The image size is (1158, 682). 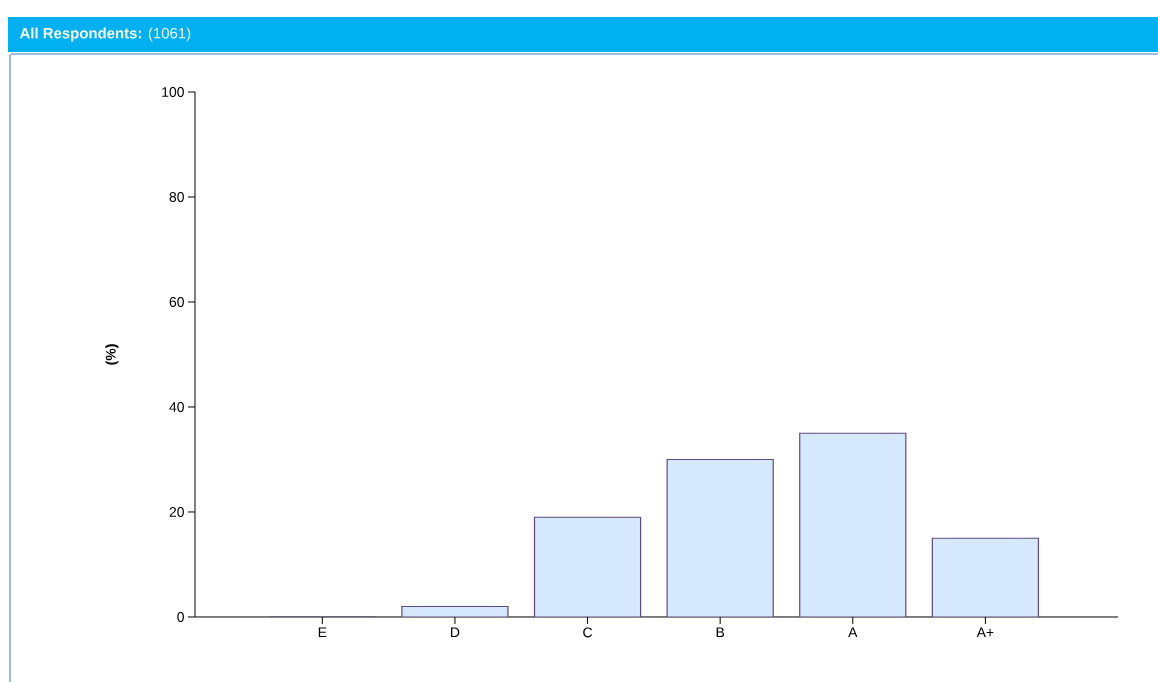 What do you see at coordinates (112, 354) in the screenshot?
I see `y-axis-title: (%)` at bounding box center [112, 354].